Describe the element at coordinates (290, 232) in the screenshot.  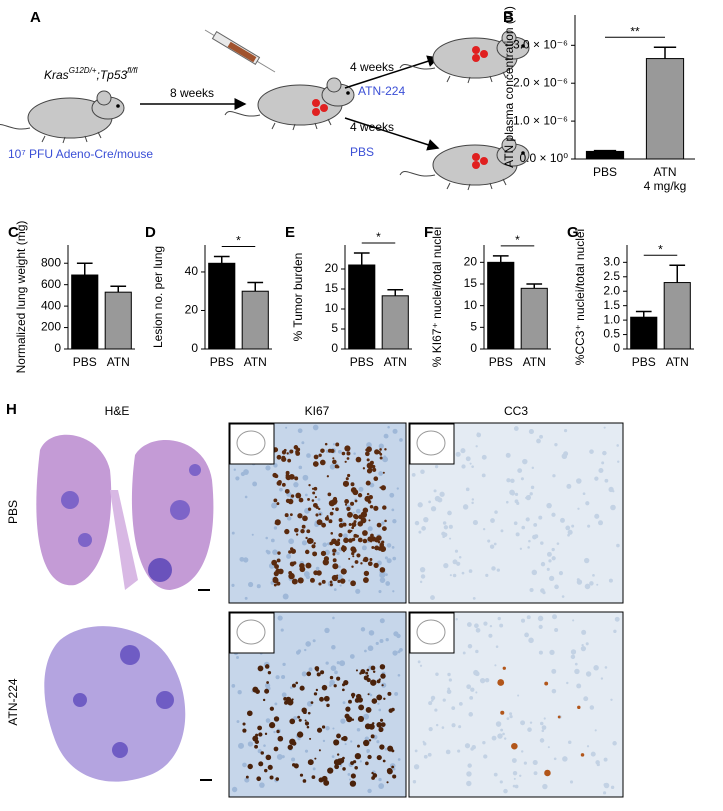
I see `panel-label: E` at that location.